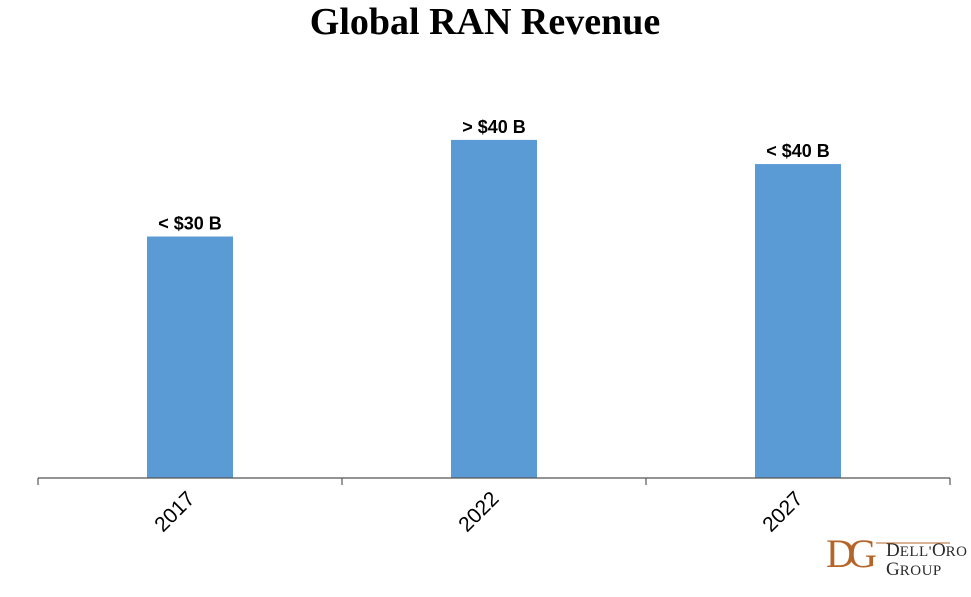  Describe the element at coordinates (485, 22) in the screenshot. I see `chart-title: Global RAN Revenue` at that location.